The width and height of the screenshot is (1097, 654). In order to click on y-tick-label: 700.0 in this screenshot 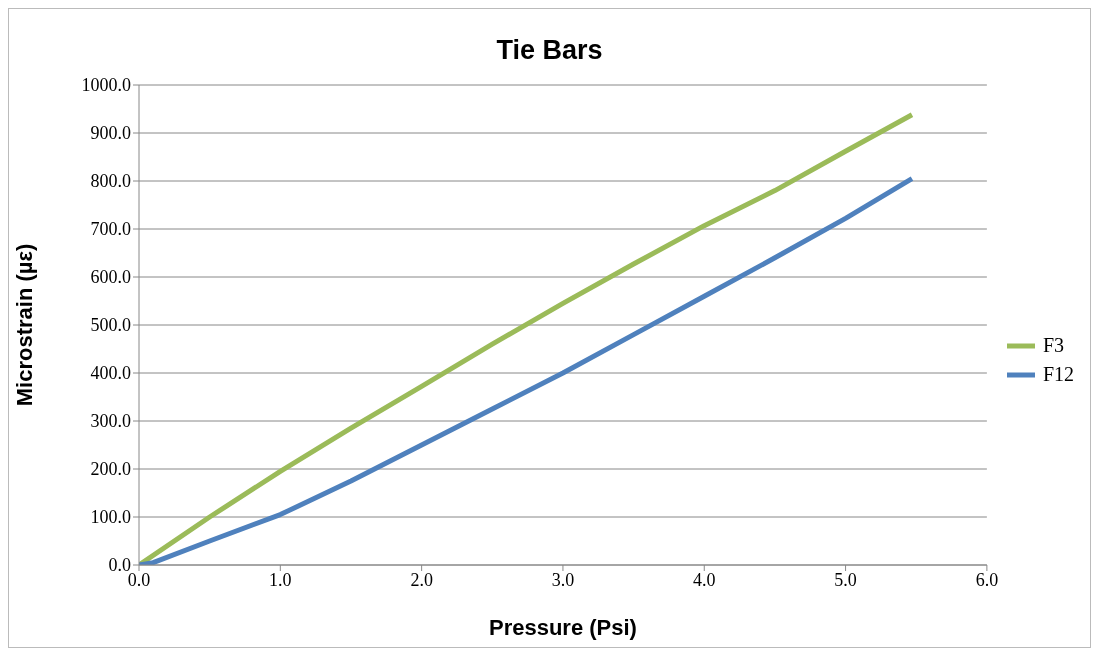, I will do `click(110, 229)`.